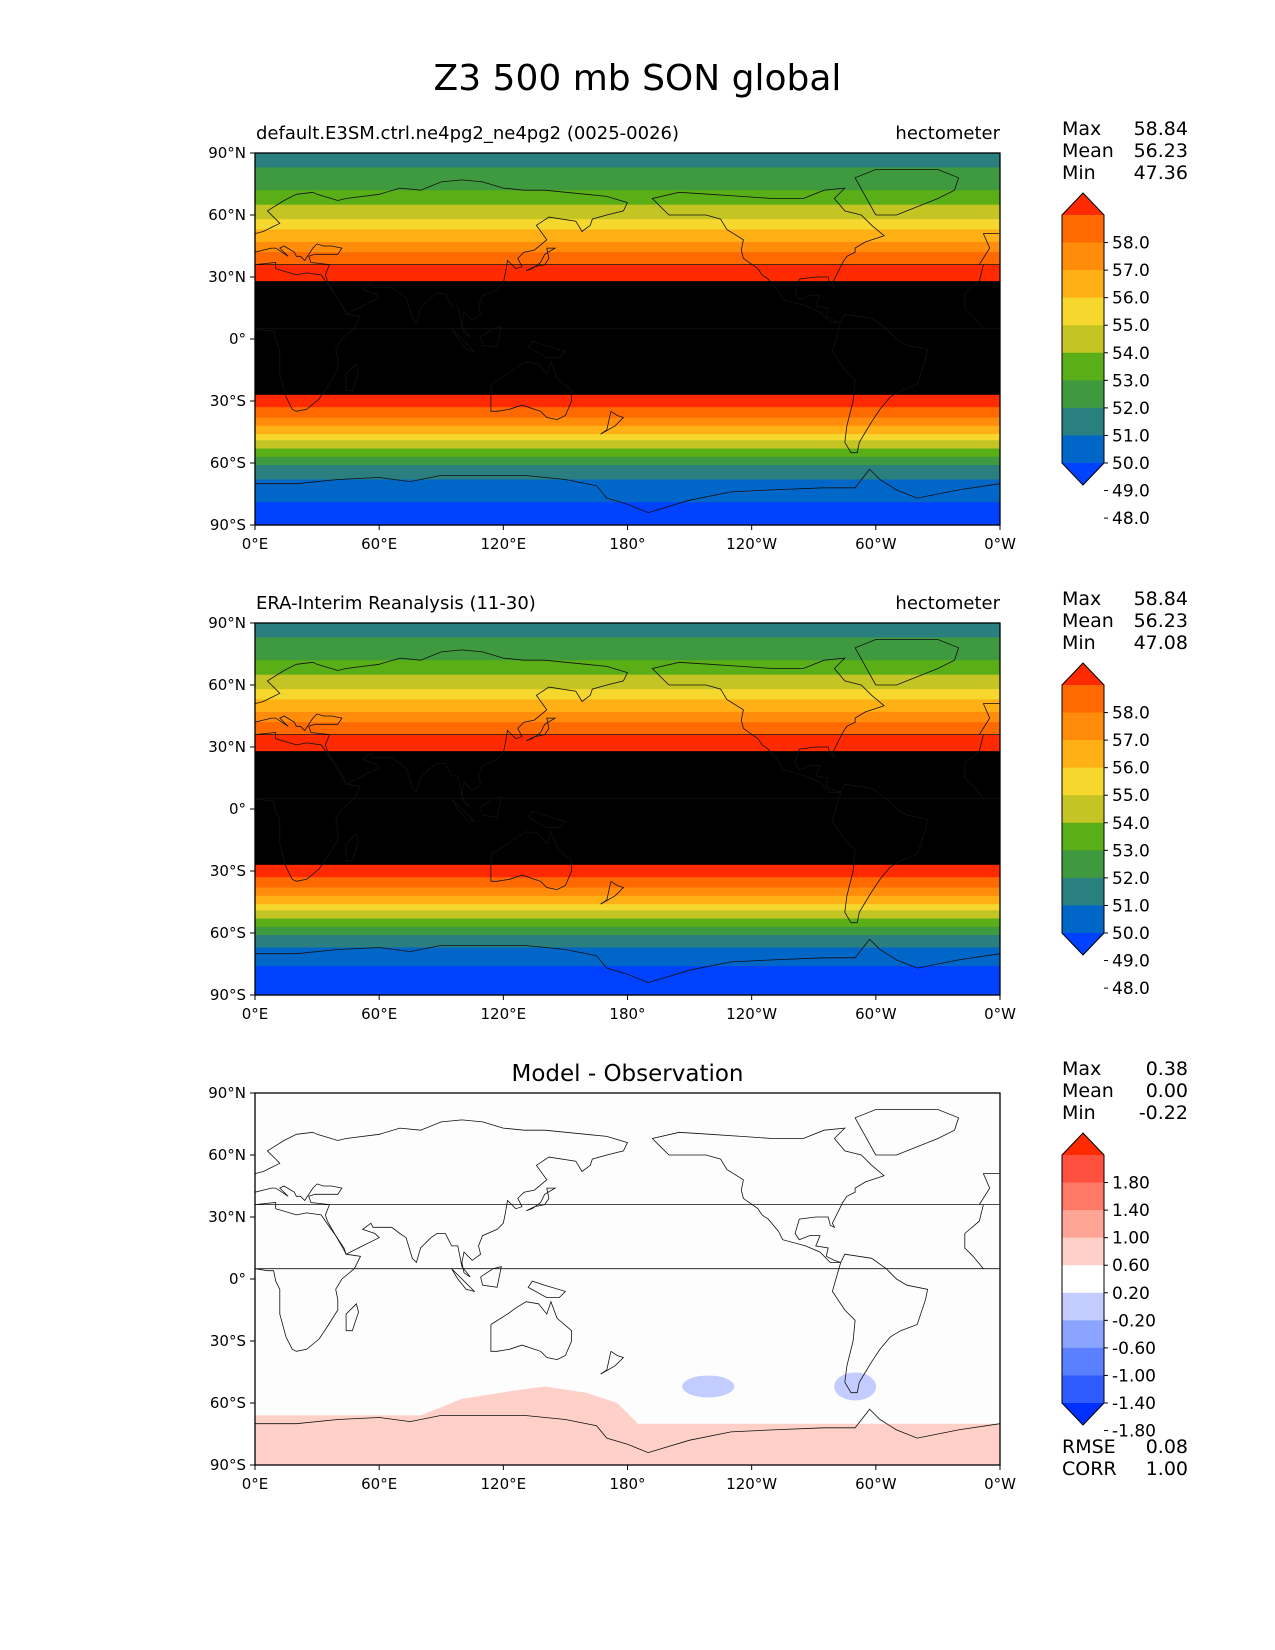  I want to click on panel-2-lon-label-0: 0°E, so click(255, 1484).